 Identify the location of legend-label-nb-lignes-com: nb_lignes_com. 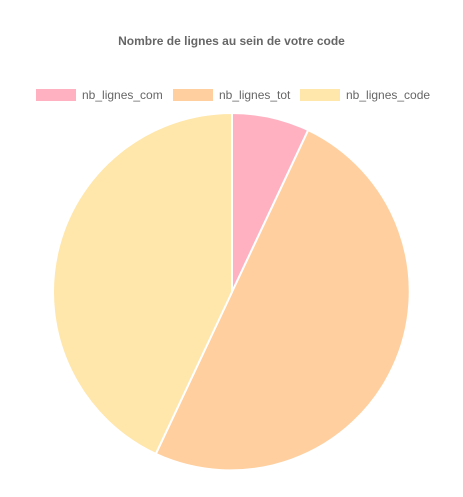
(122, 95).